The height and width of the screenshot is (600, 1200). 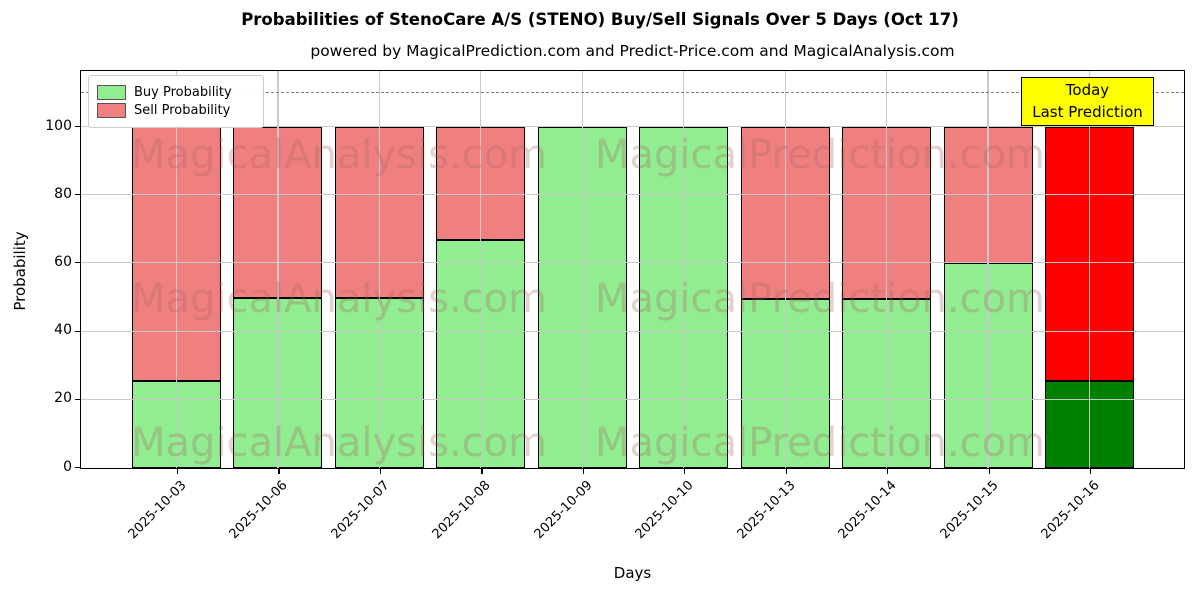 I want to click on today-annotation: Today Last Prediction, so click(x=1087, y=101).